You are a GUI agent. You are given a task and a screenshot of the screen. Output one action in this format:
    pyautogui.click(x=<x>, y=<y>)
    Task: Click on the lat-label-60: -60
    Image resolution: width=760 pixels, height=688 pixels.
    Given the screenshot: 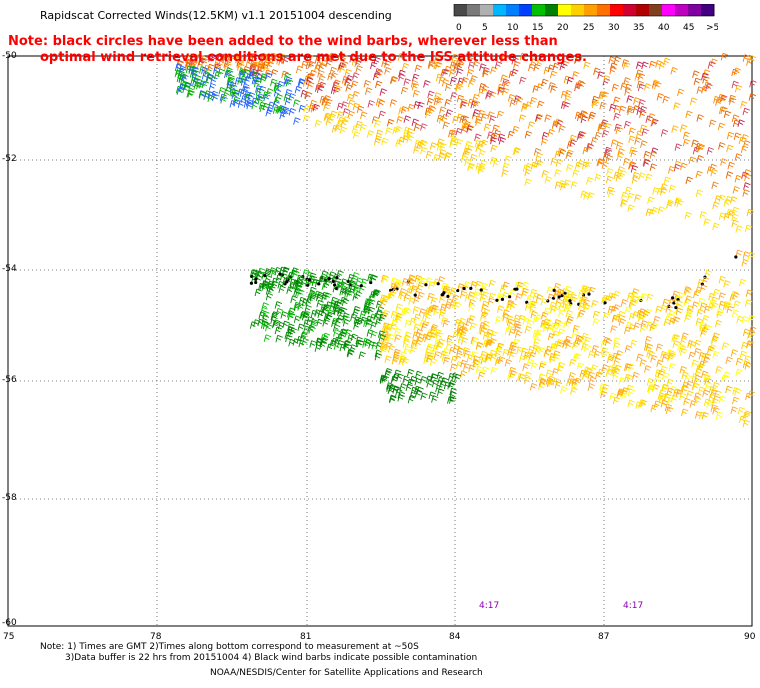 What is the action you would take?
    pyautogui.click(x=9, y=623)
    